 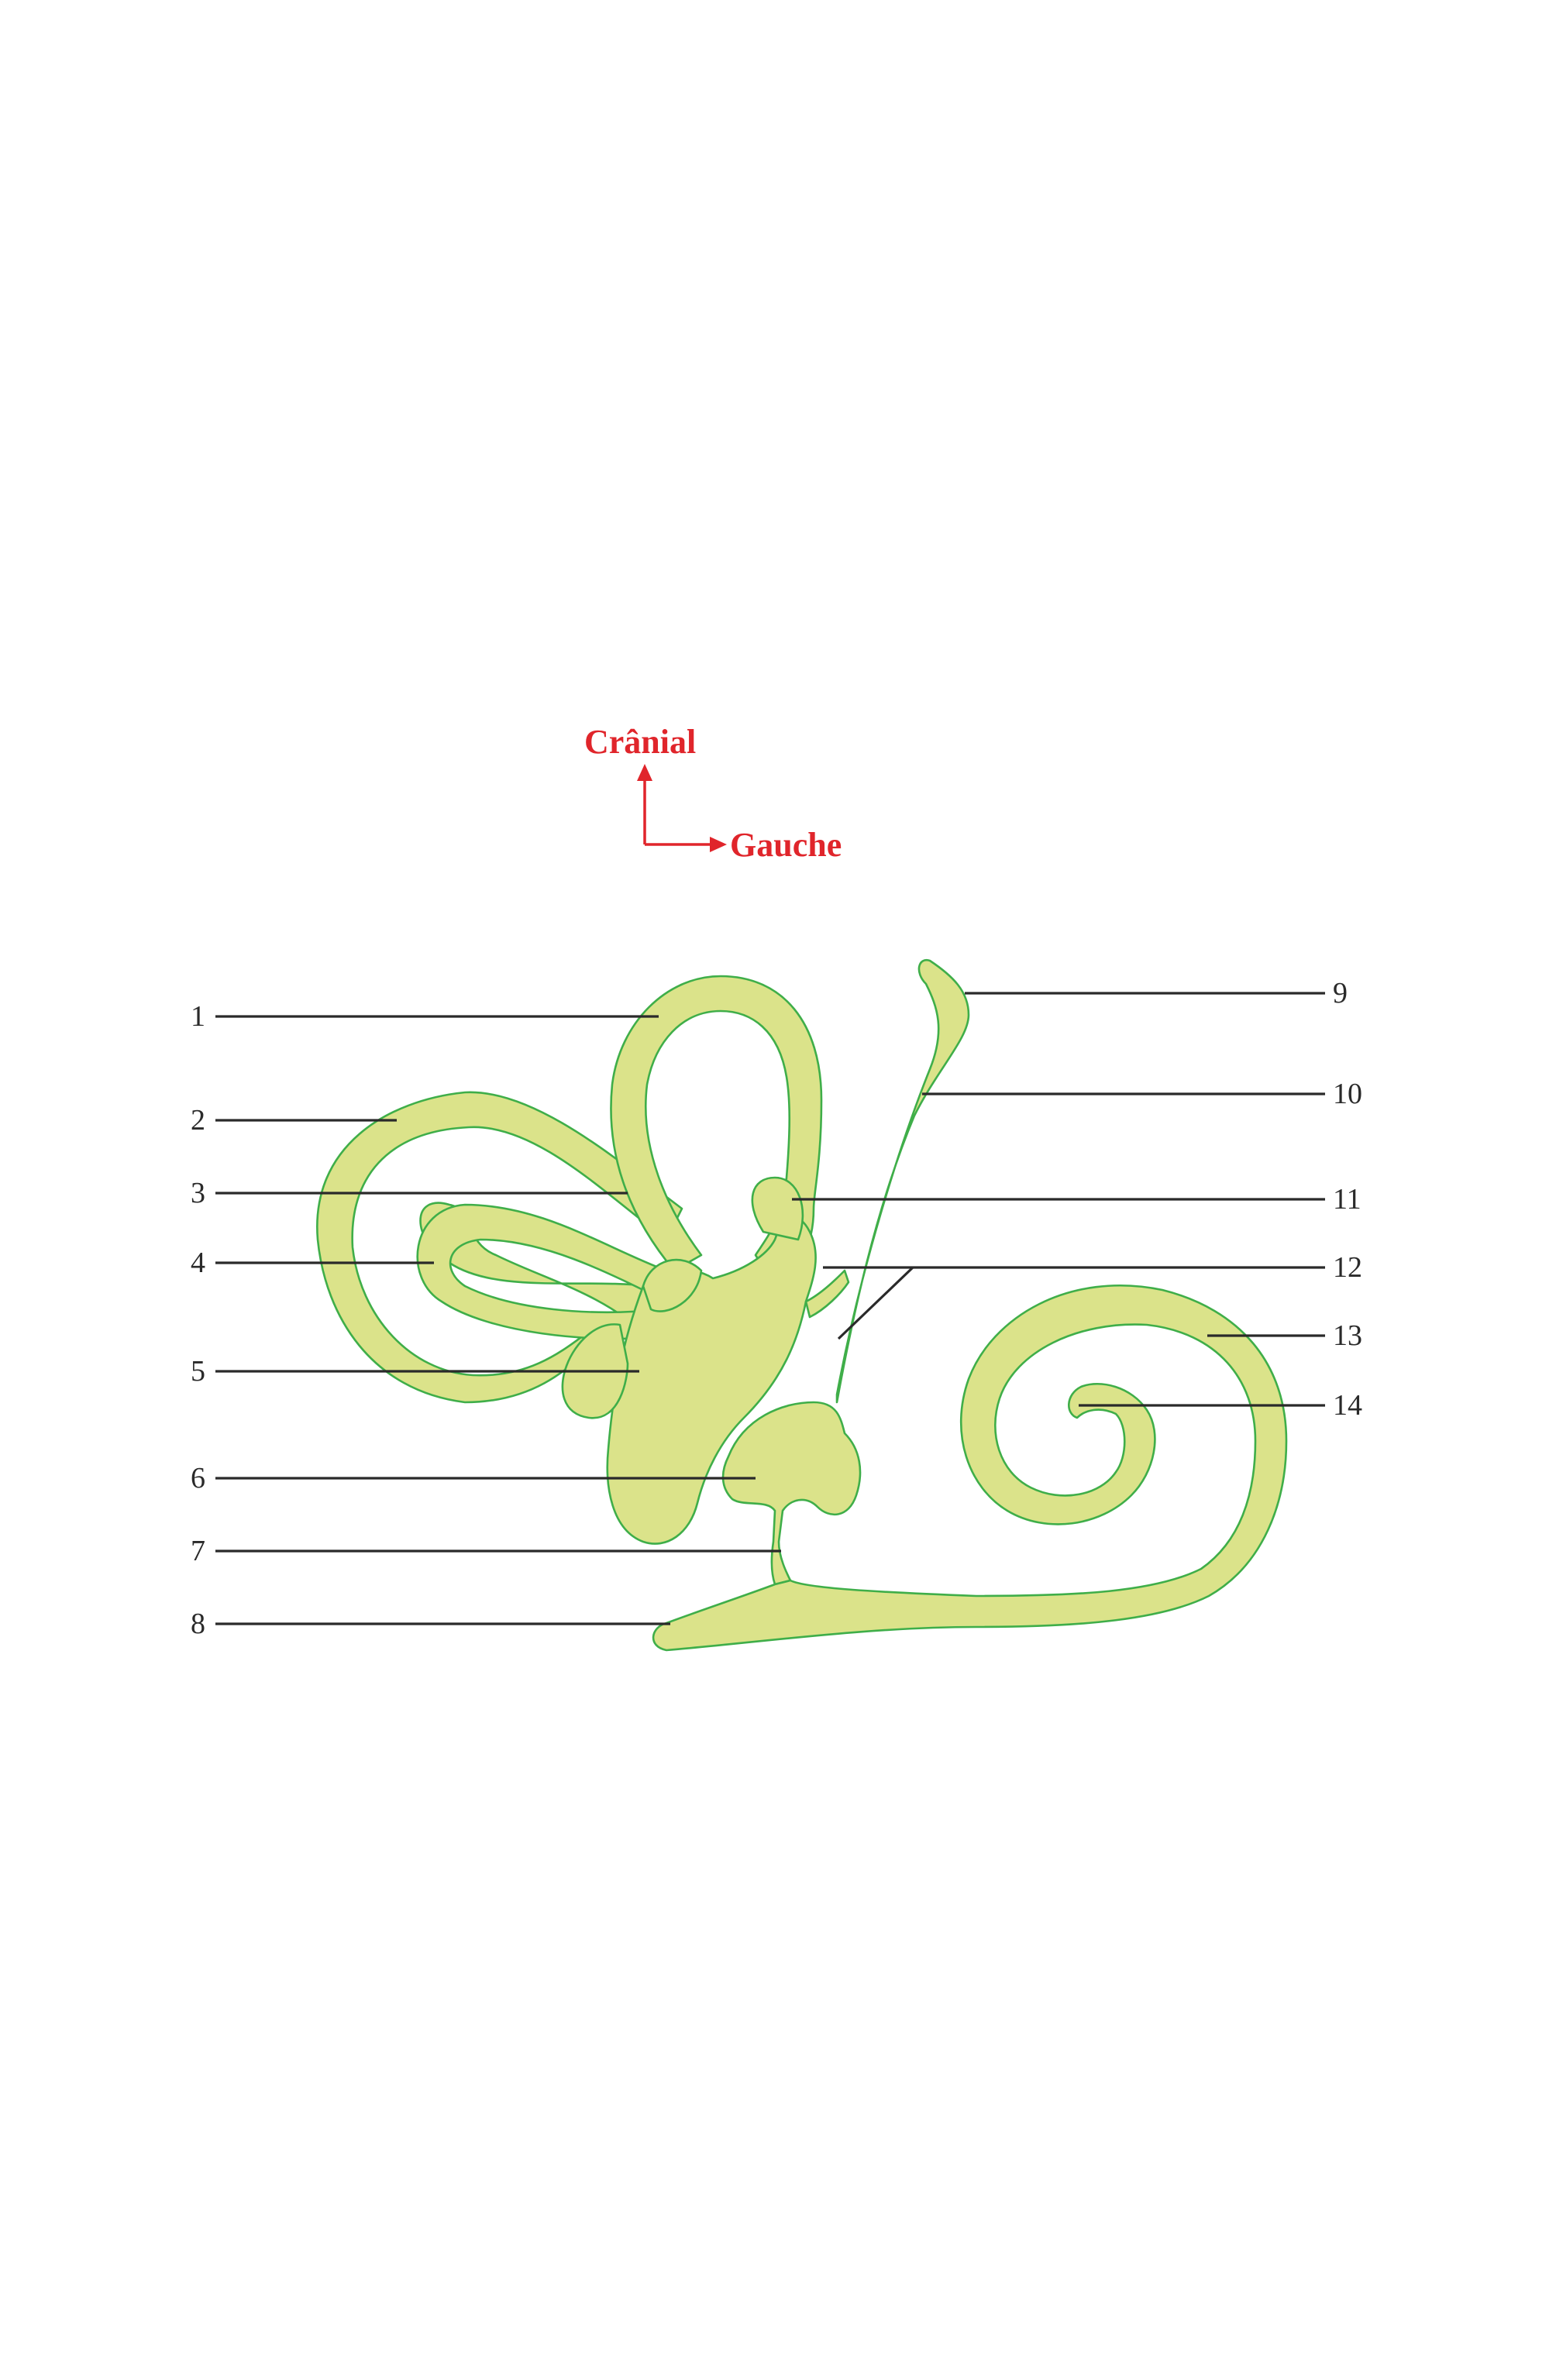 What do you see at coordinates (198, 1624) in the screenshot?
I see `label-8: 8` at bounding box center [198, 1624].